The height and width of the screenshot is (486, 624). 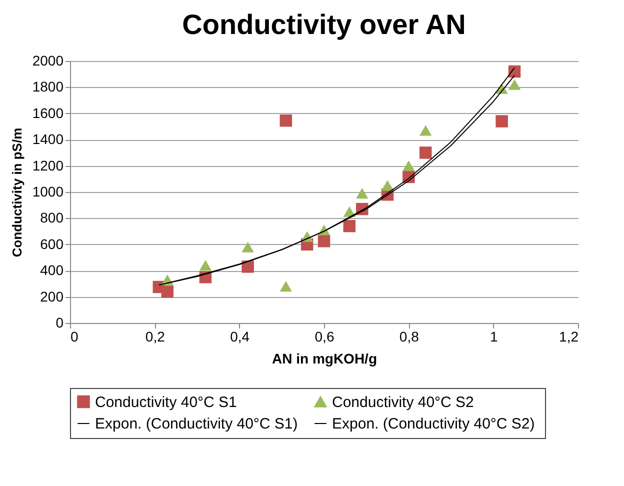 What do you see at coordinates (324, 358) in the screenshot?
I see `x-axis-title: AN in mgKOH/g` at bounding box center [324, 358].